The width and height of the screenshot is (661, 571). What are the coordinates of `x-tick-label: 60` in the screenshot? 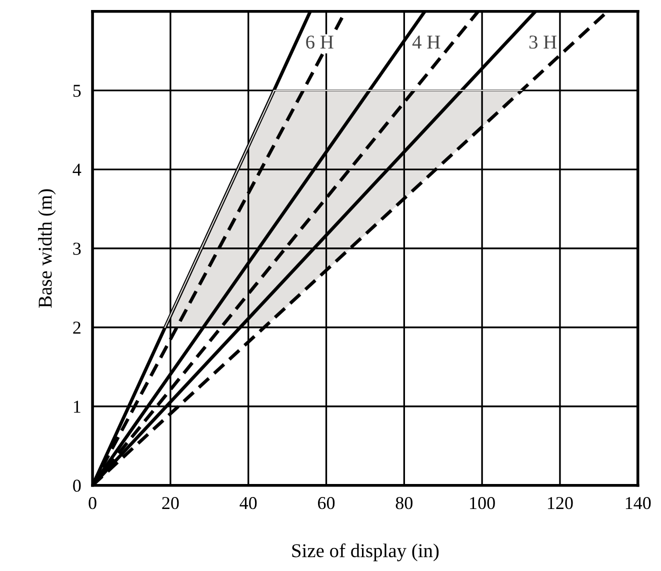 It's located at (326, 503).